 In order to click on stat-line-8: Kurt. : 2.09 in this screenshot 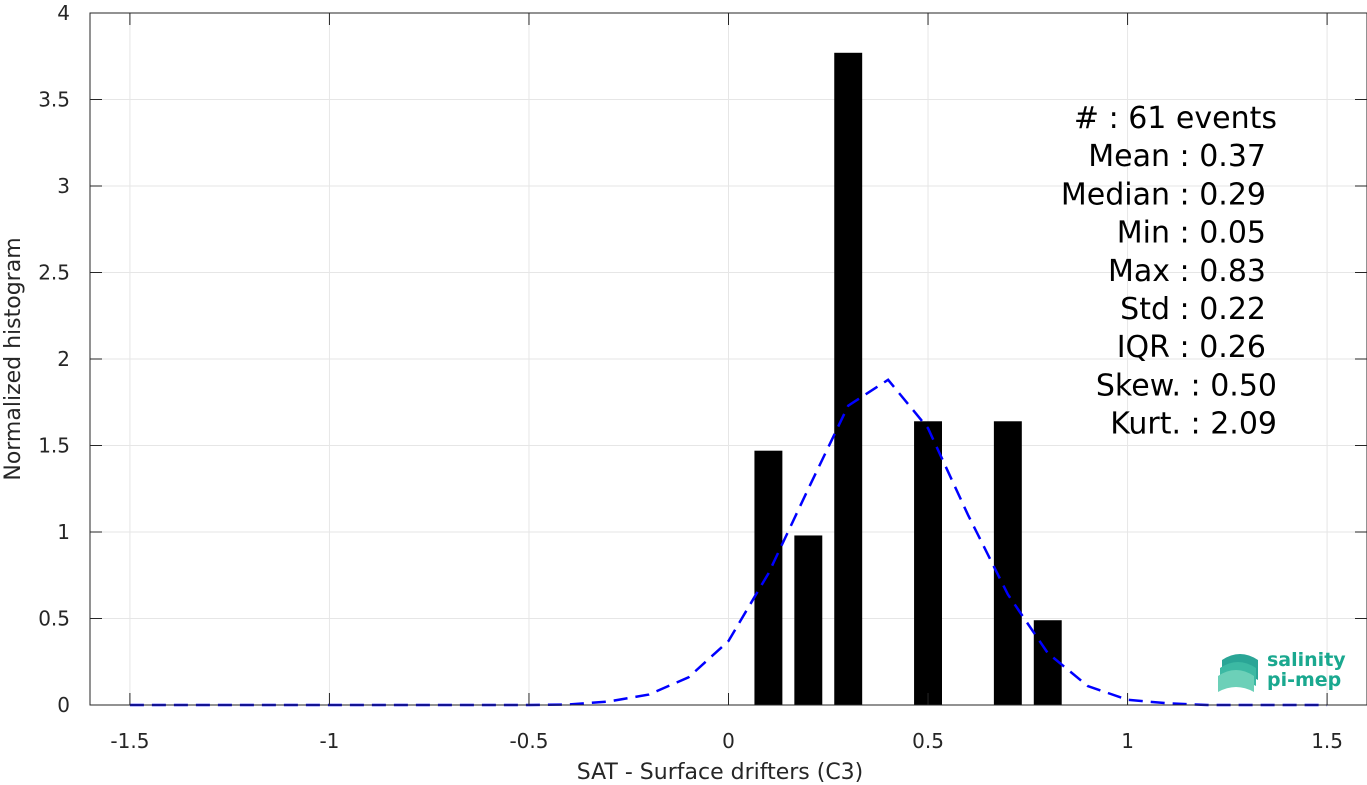, I will do `click(1193, 424)`.